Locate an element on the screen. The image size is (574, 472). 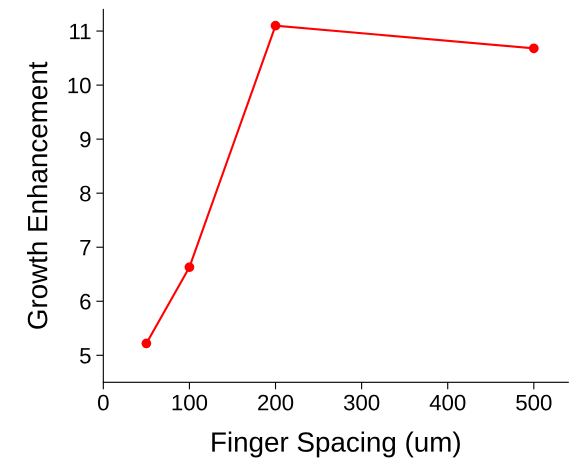
x-tick-label: 400 is located at coordinates (448, 402).